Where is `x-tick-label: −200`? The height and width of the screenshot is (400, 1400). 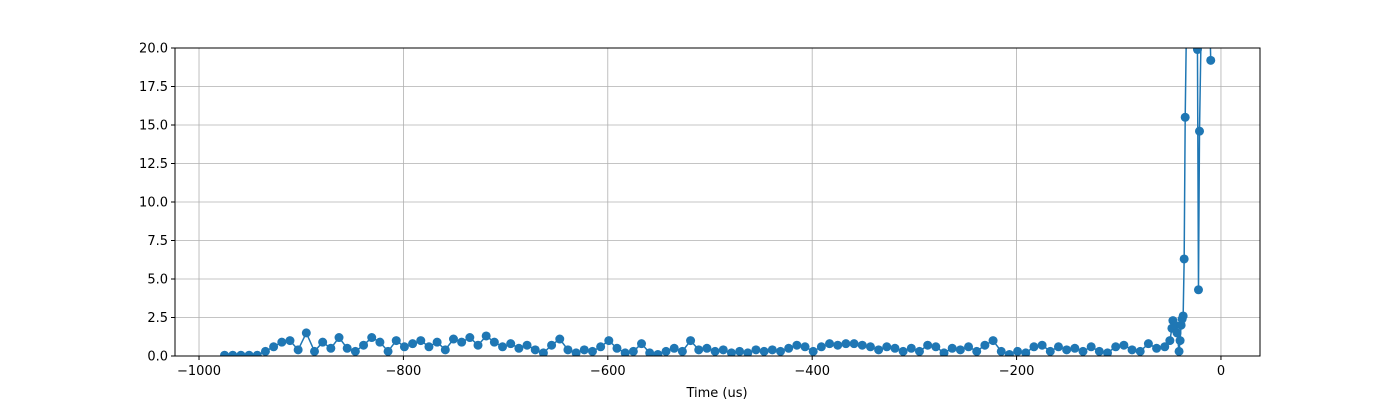
x-tick-label: −200 is located at coordinates (1017, 371).